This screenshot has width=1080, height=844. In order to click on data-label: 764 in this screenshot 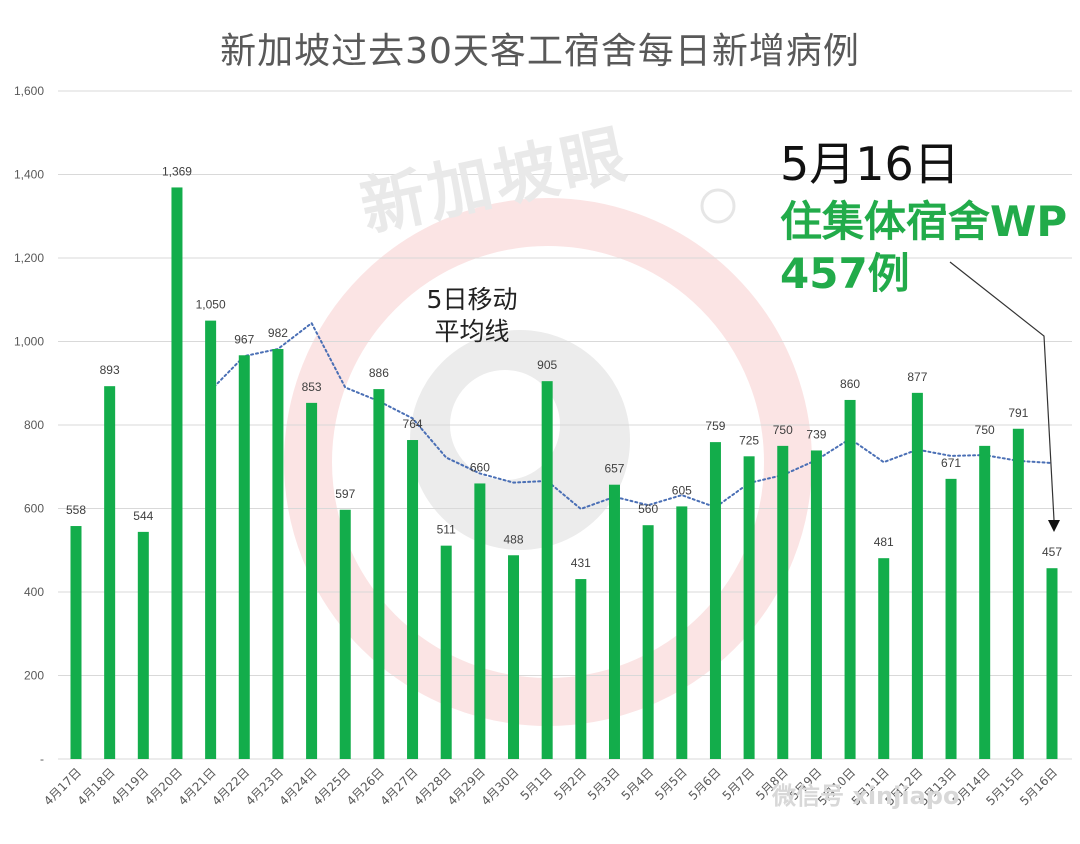, I will do `click(413, 424)`.